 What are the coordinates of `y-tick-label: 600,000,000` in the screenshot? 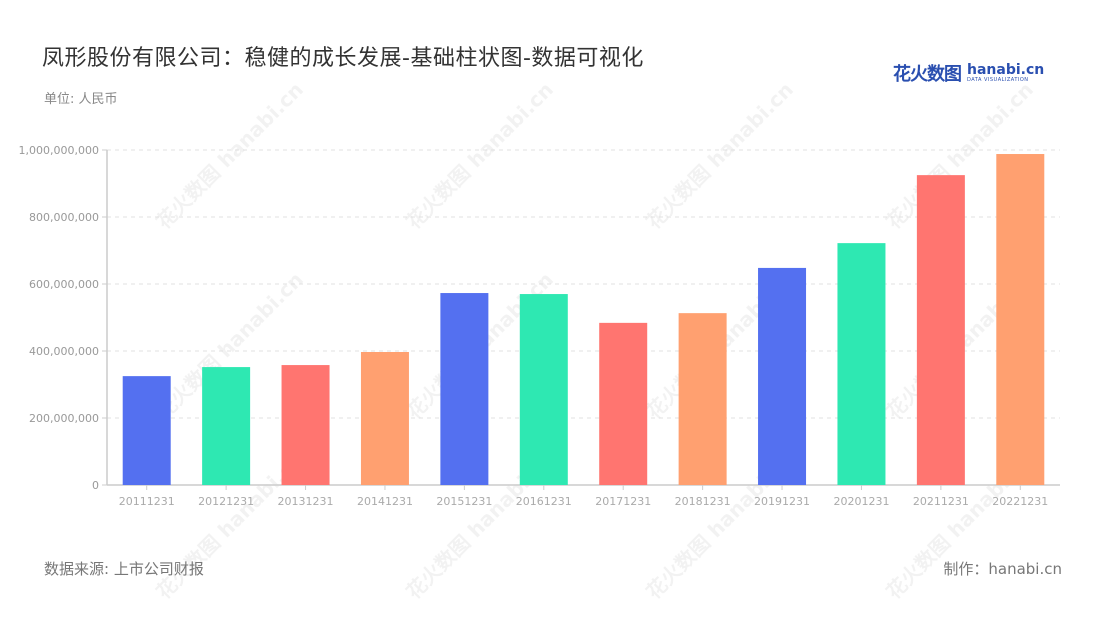 It's located at (64, 284).